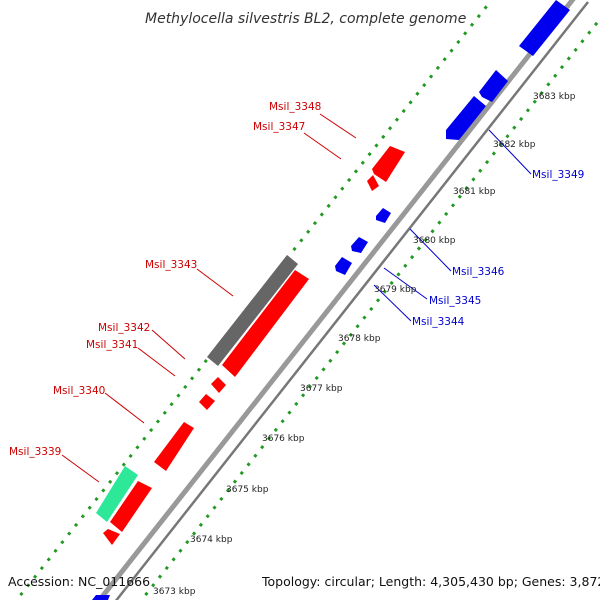  Describe the element at coordinates (211, 540) in the screenshot. I see `position-label: 3674 kbp` at that location.